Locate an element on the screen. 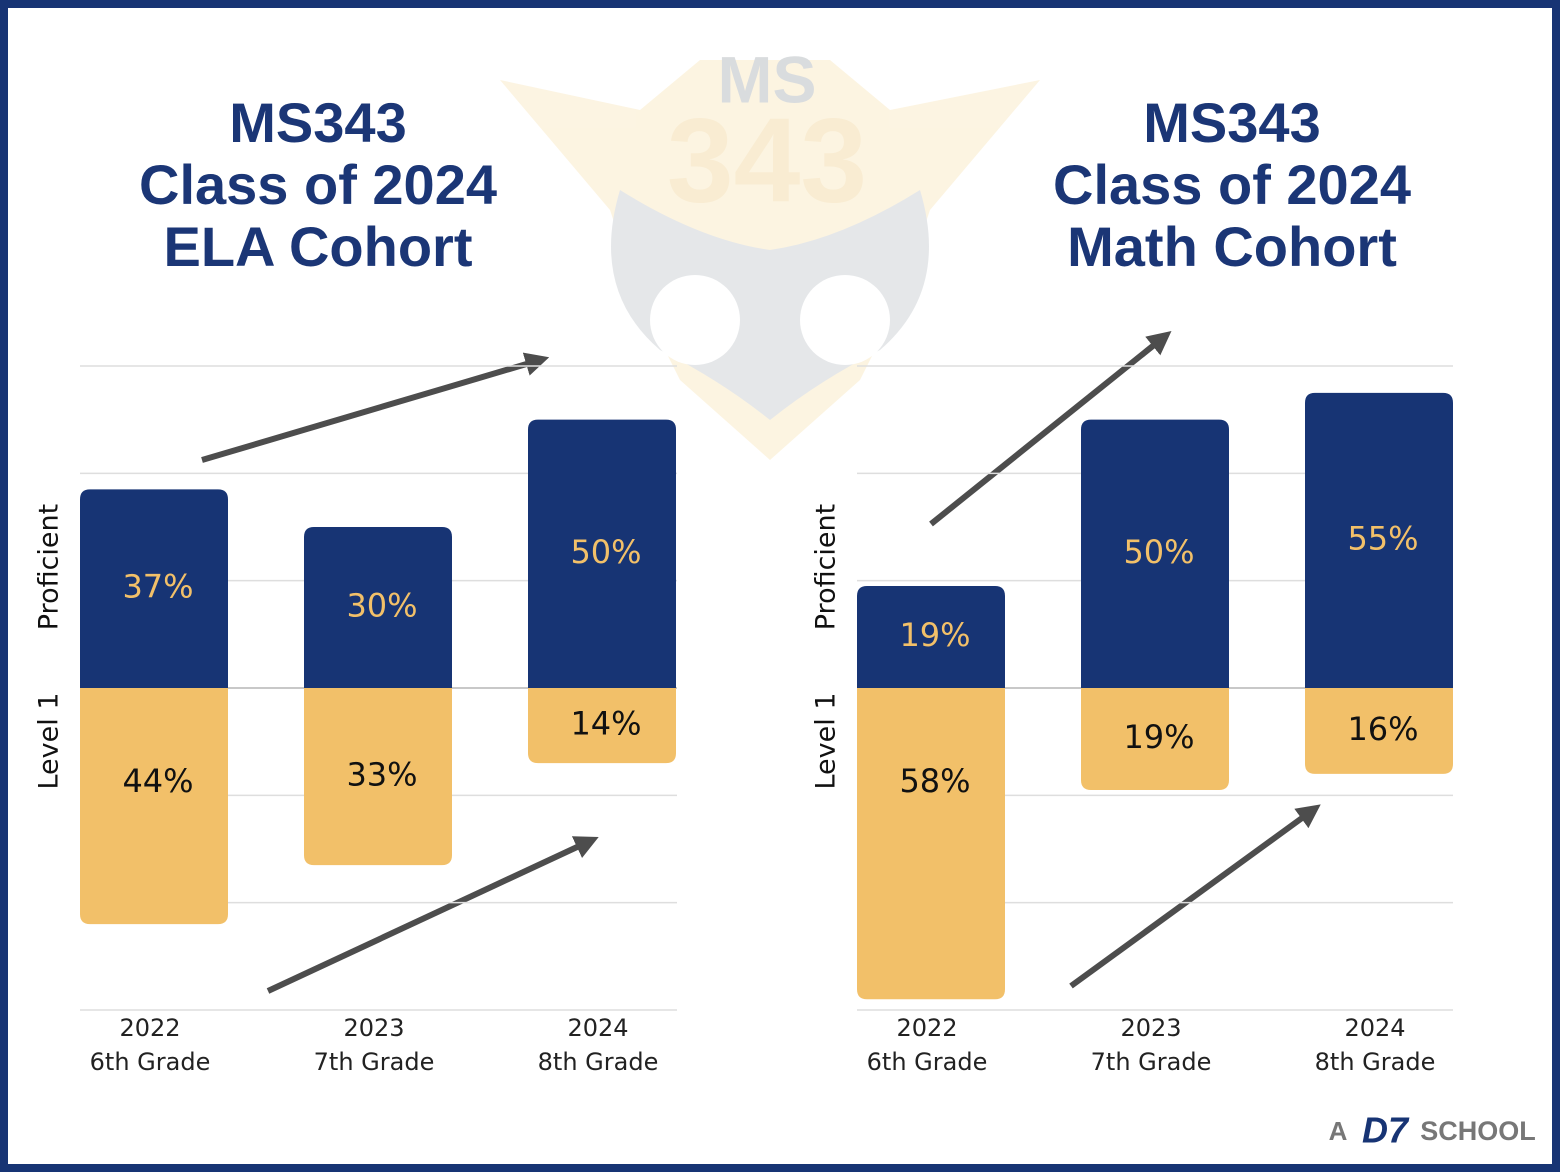  watermark-number: 343 is located at coordinates (767, 161).